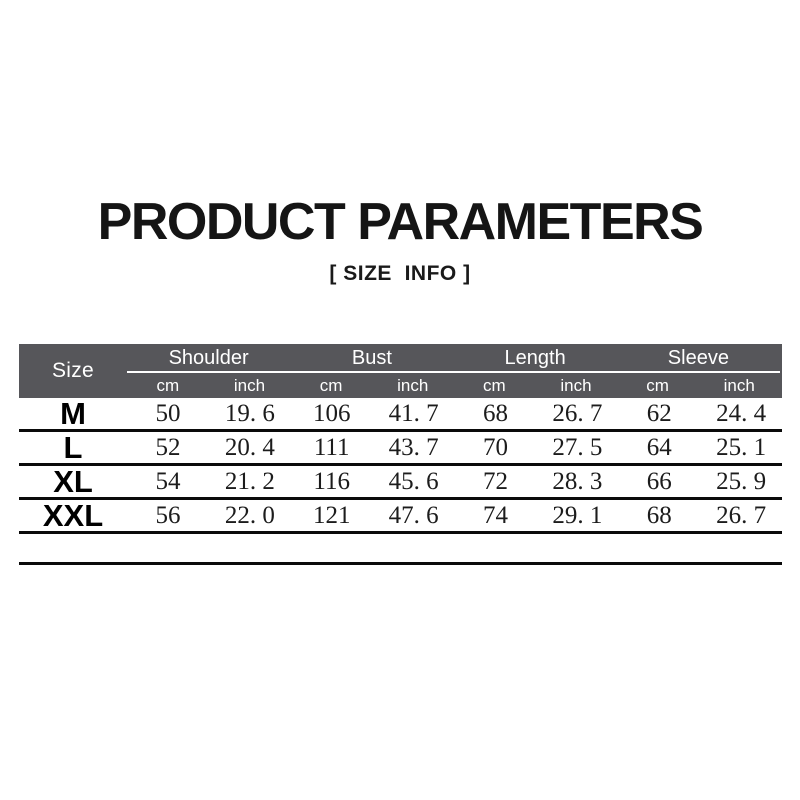 The height and width of the screenshot is (800, 800). I want to click on value-cell-bust-cm: 116, so click(331, 481).